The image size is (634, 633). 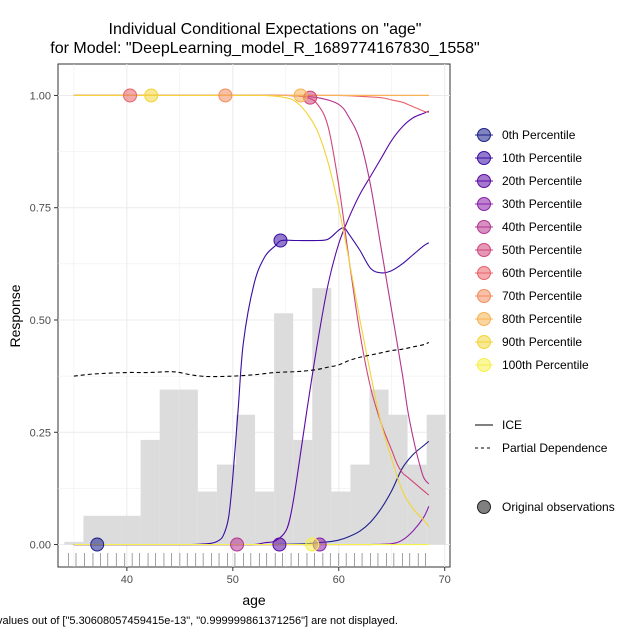 What do you see at coordinates (542, 250) in the screenshot?
I see `legend-label: 50th Percentile` at bounding box center [542, 250].